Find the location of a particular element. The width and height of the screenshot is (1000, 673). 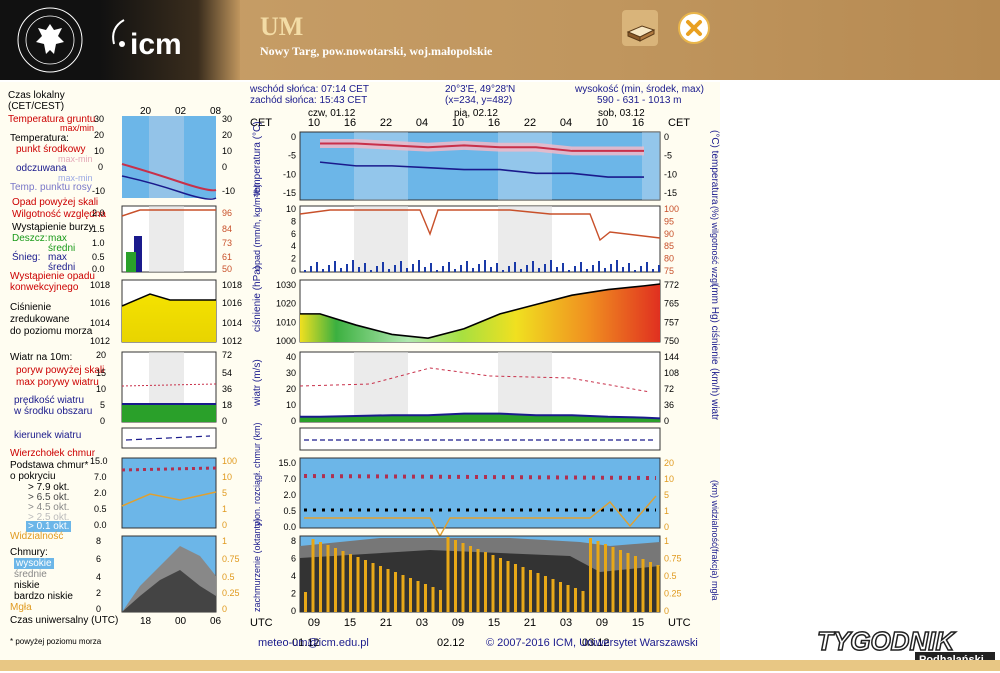

legend-wind-at: Wiatr na 10m: is located at coordinates (41, 357).